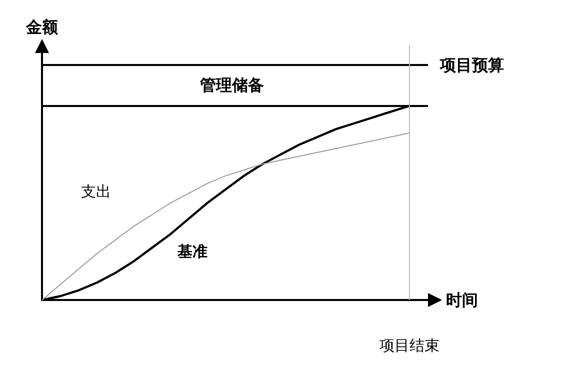  I want to click on text: 项目结束, so click(410, 345).